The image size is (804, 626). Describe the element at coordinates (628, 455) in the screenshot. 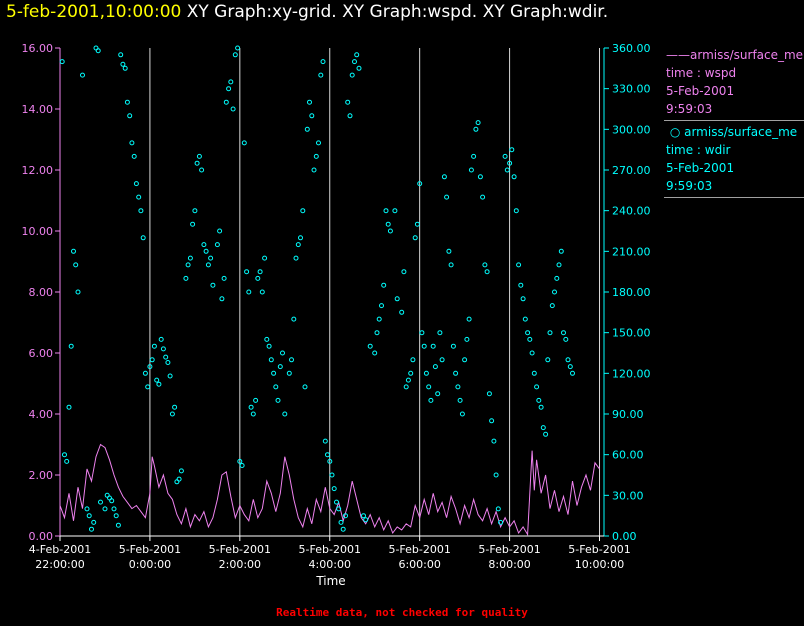

I see `right-tick-label: 60.00` at that location.